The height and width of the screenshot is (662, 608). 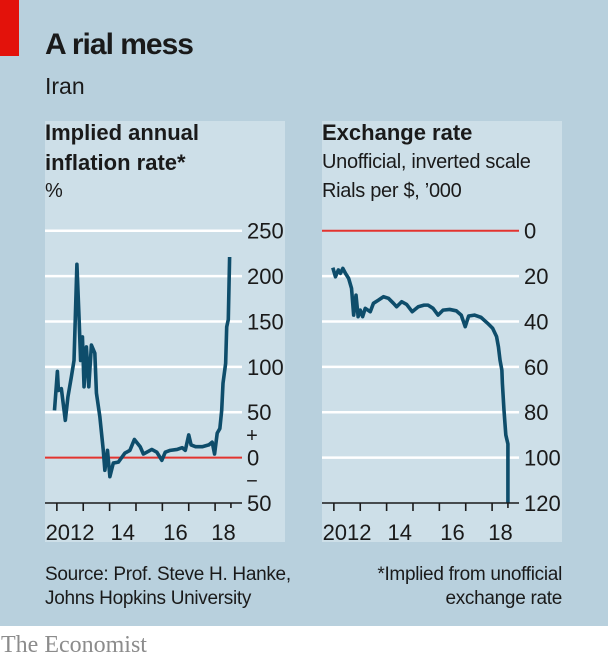 I want to click on inflation-chart-unit: %, so click(x=54, y=191).